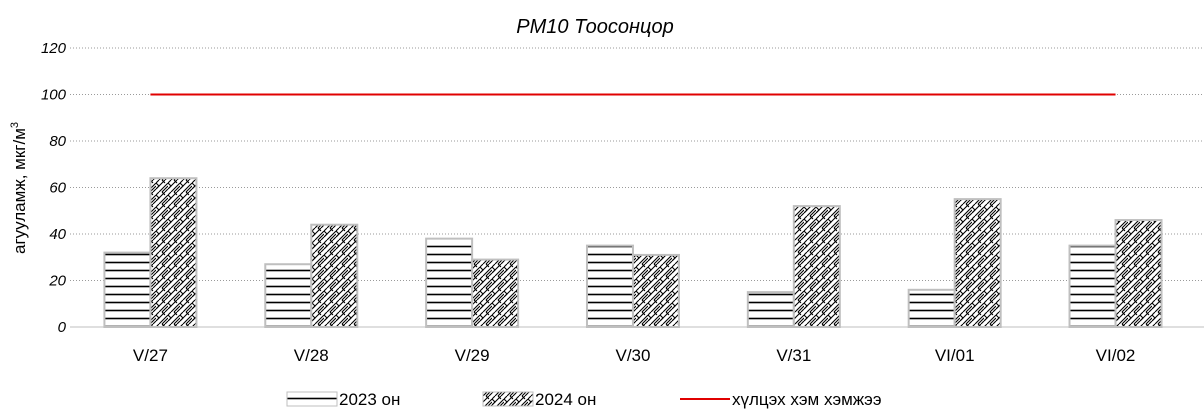 This screenshot has width=1204, height=410. Describe the element at coordinates (54, 48) in the screenshot. I see `y-tick-label: 120` at that location.